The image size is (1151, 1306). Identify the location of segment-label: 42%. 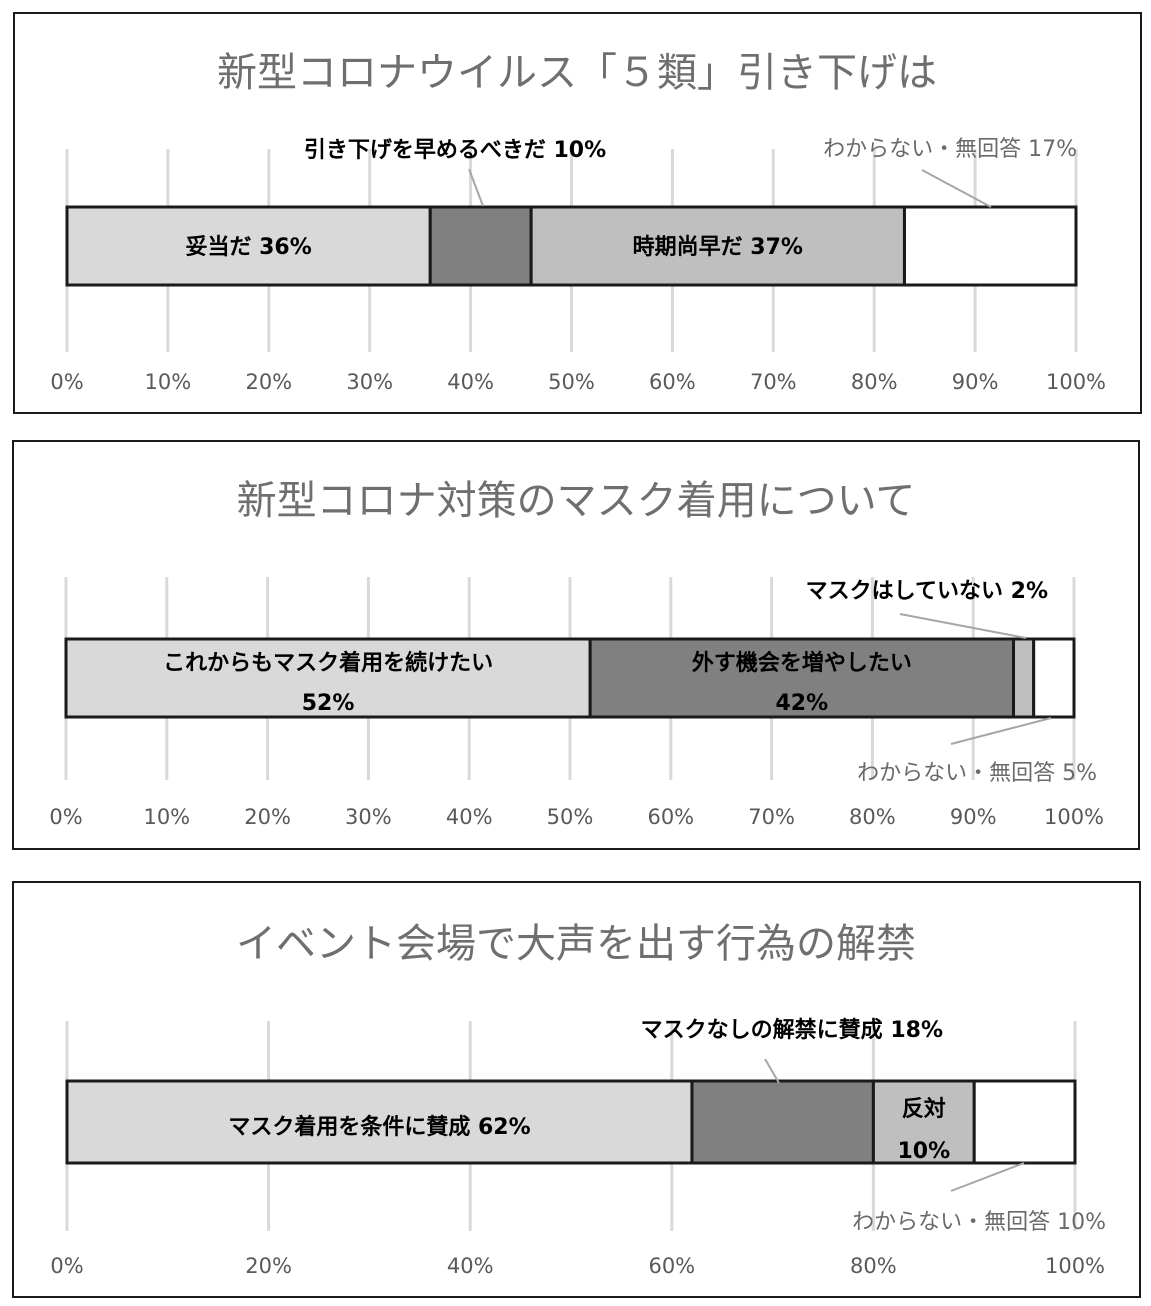
(802, 703).